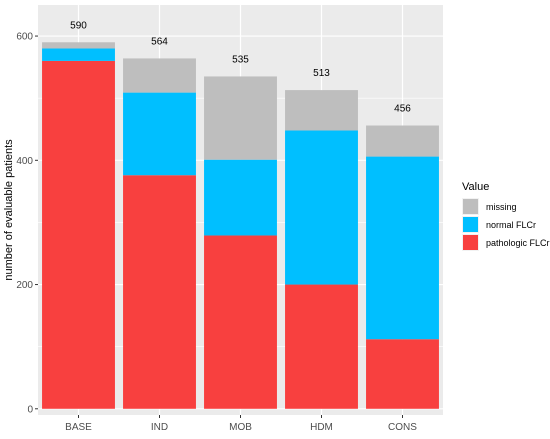 This screenshot has height=439, width=550. Describe the element at coordinates (159, 427) in the screenshot. I see `x-tick-label: IND` at that location.